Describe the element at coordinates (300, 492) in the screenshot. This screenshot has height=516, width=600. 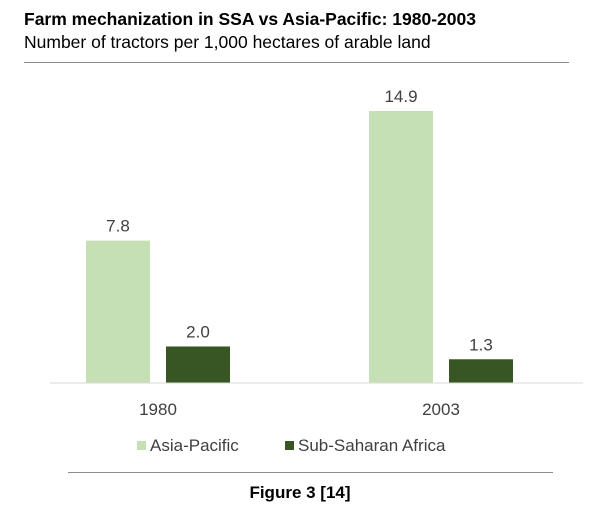
I see `figure-caption: Figure 3 [14]` at that location.